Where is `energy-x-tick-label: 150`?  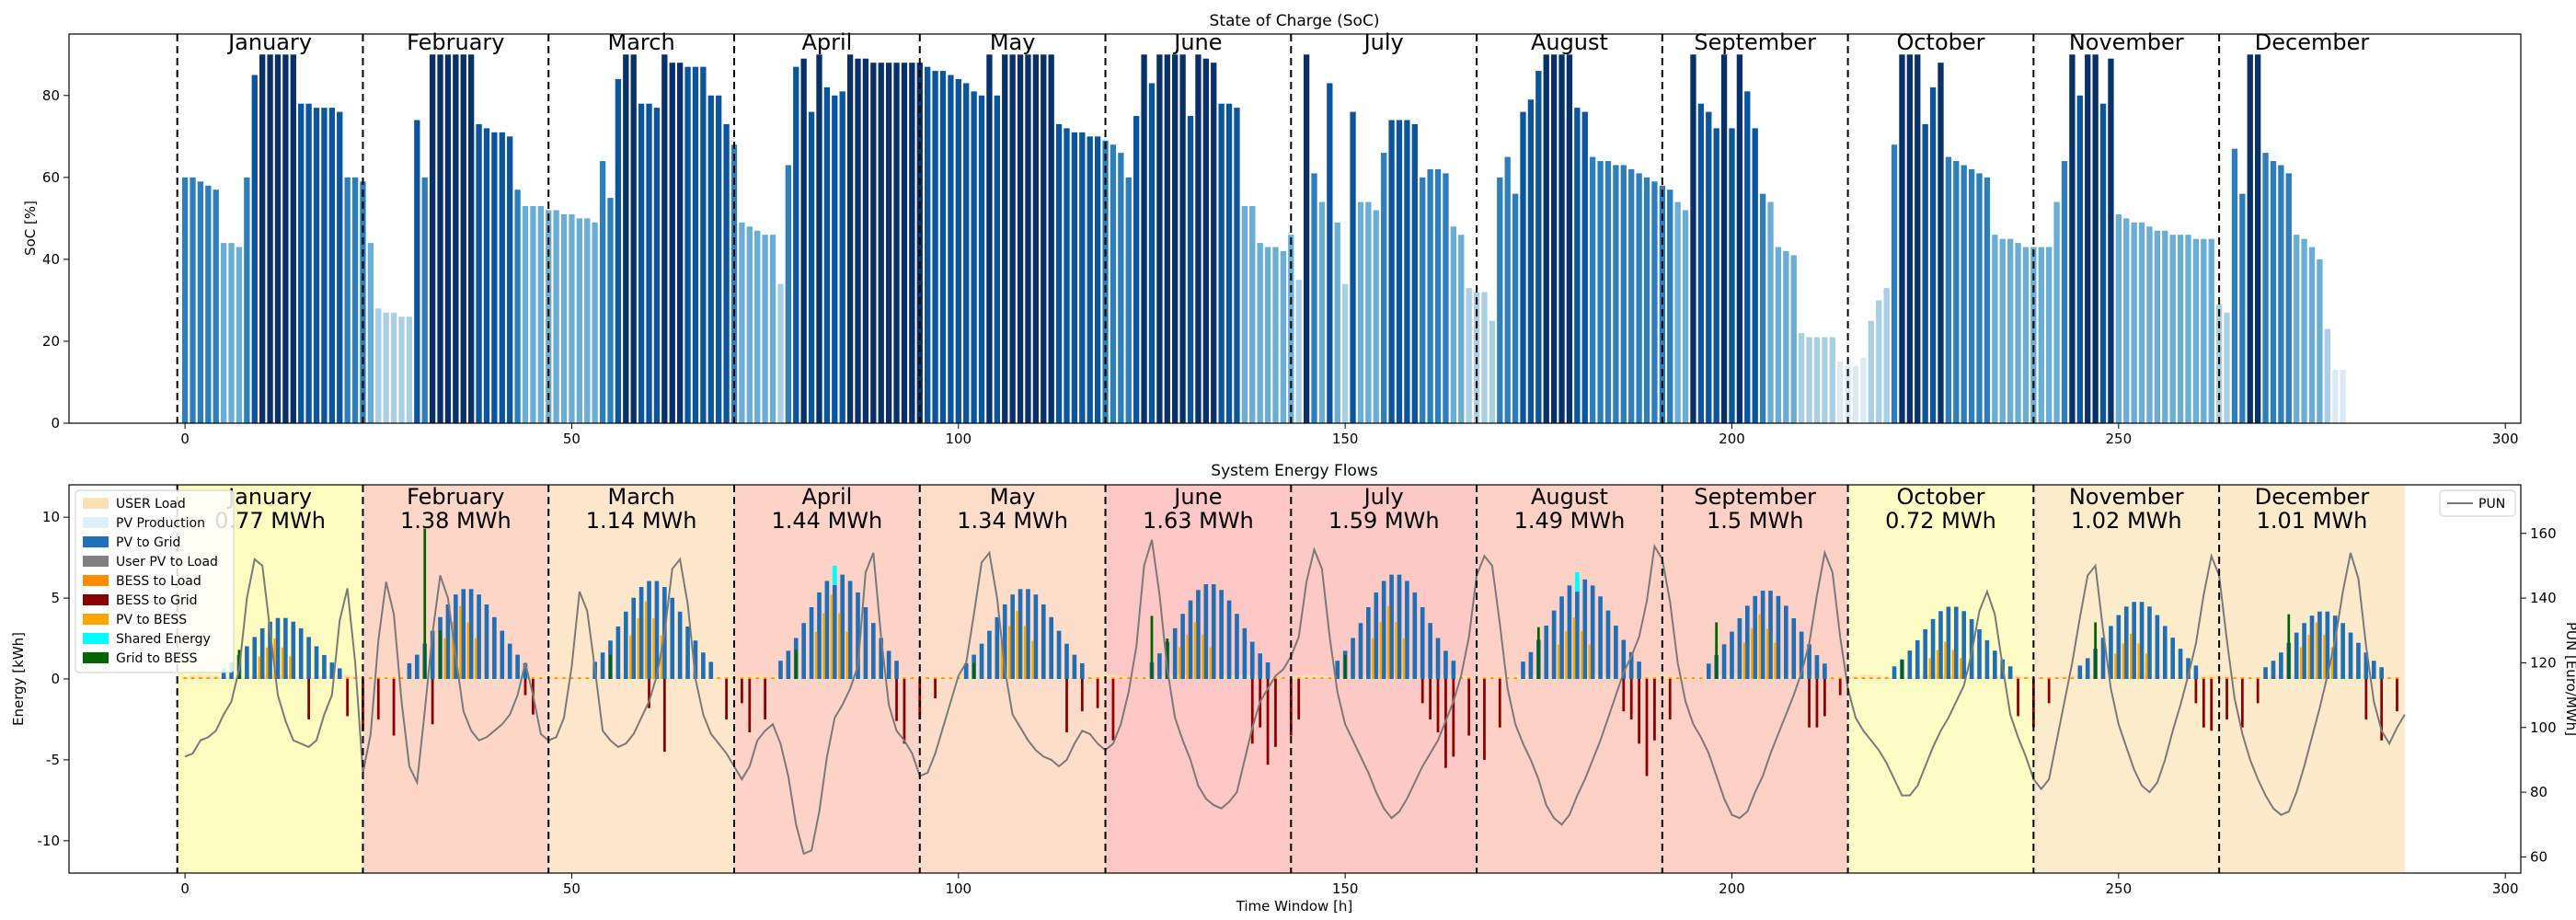 energy-x-tick-label: 150 is located at coordinates (1345, 888).